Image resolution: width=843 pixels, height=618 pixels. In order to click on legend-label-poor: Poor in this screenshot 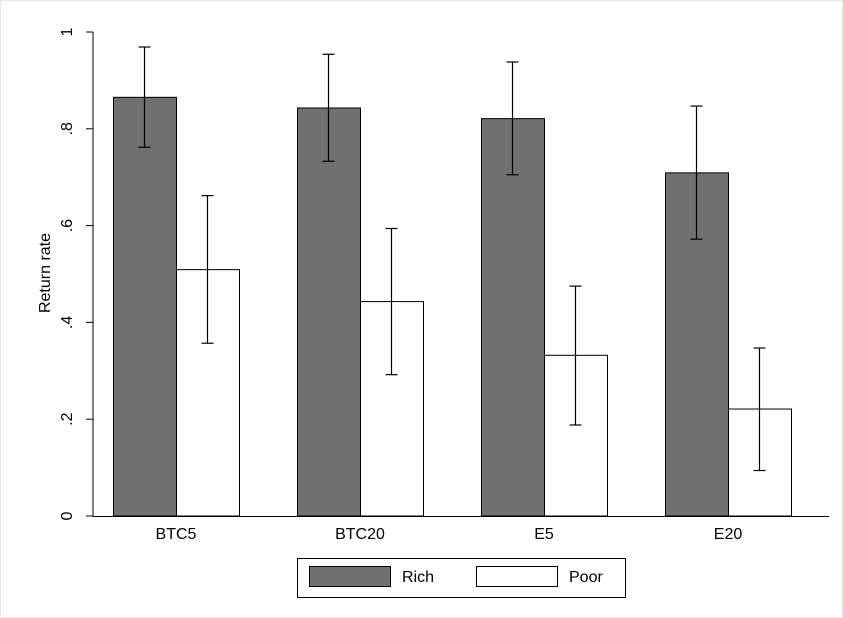, I will do `click(586, 577)`.